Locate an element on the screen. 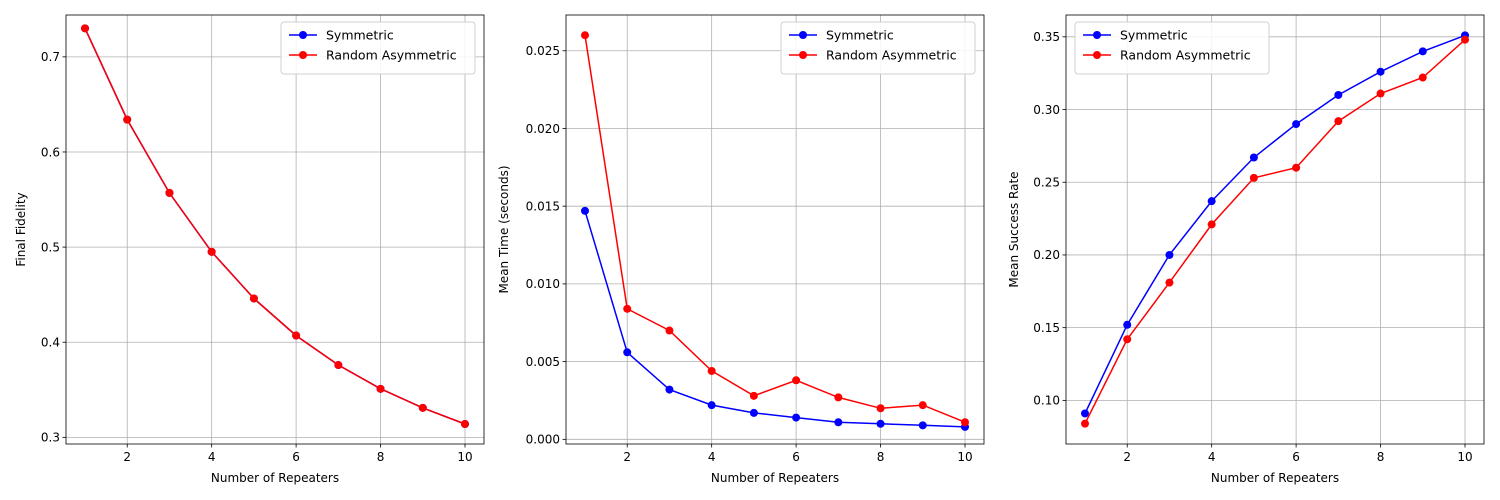  y-tick-label: 0.020 is located at coordinates (543, 129).